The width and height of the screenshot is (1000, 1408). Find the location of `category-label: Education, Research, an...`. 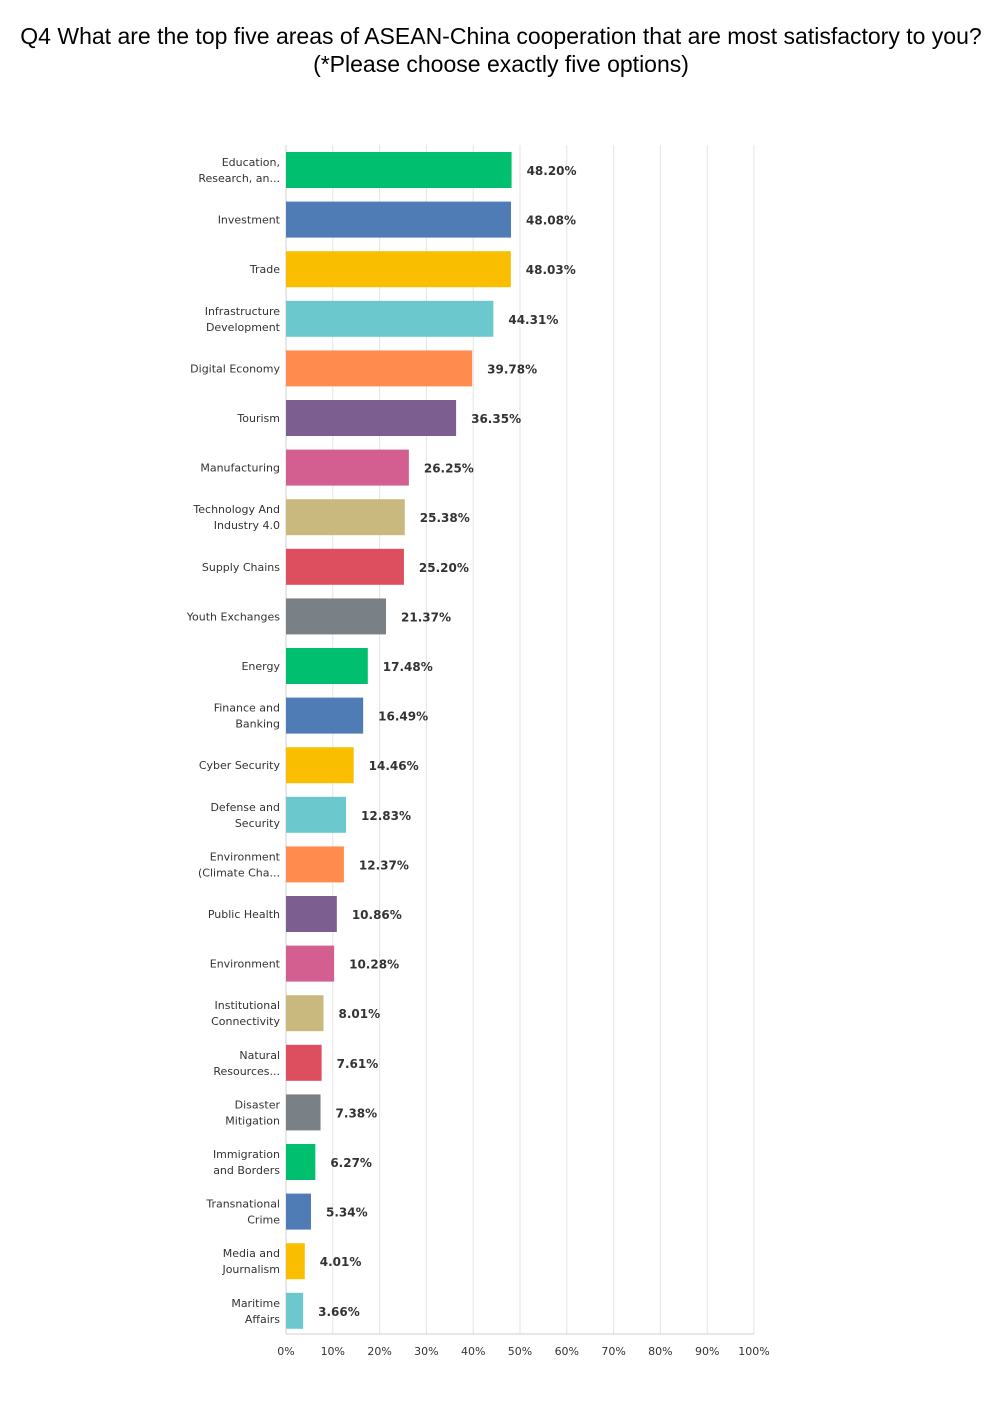

category-label: Education, Research, an... is located at coordinates (239, 170).